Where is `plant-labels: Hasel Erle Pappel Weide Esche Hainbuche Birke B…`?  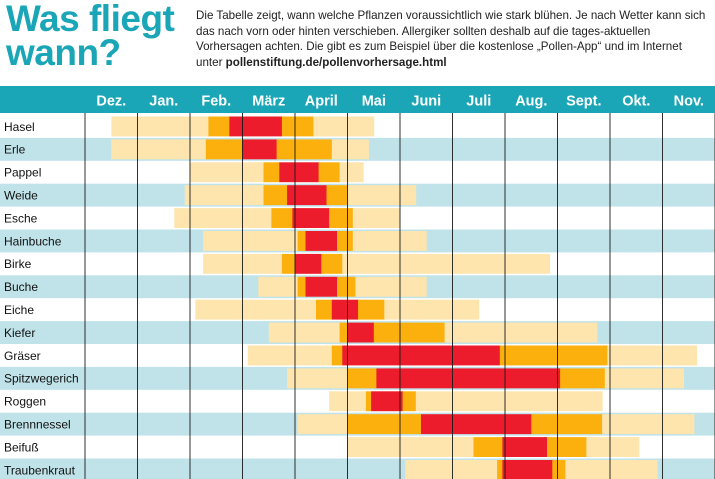
plant-labels: Hasel Erle Pappel Weide Esche Hainbuche Birke B… is located at coordinates (41, 298).